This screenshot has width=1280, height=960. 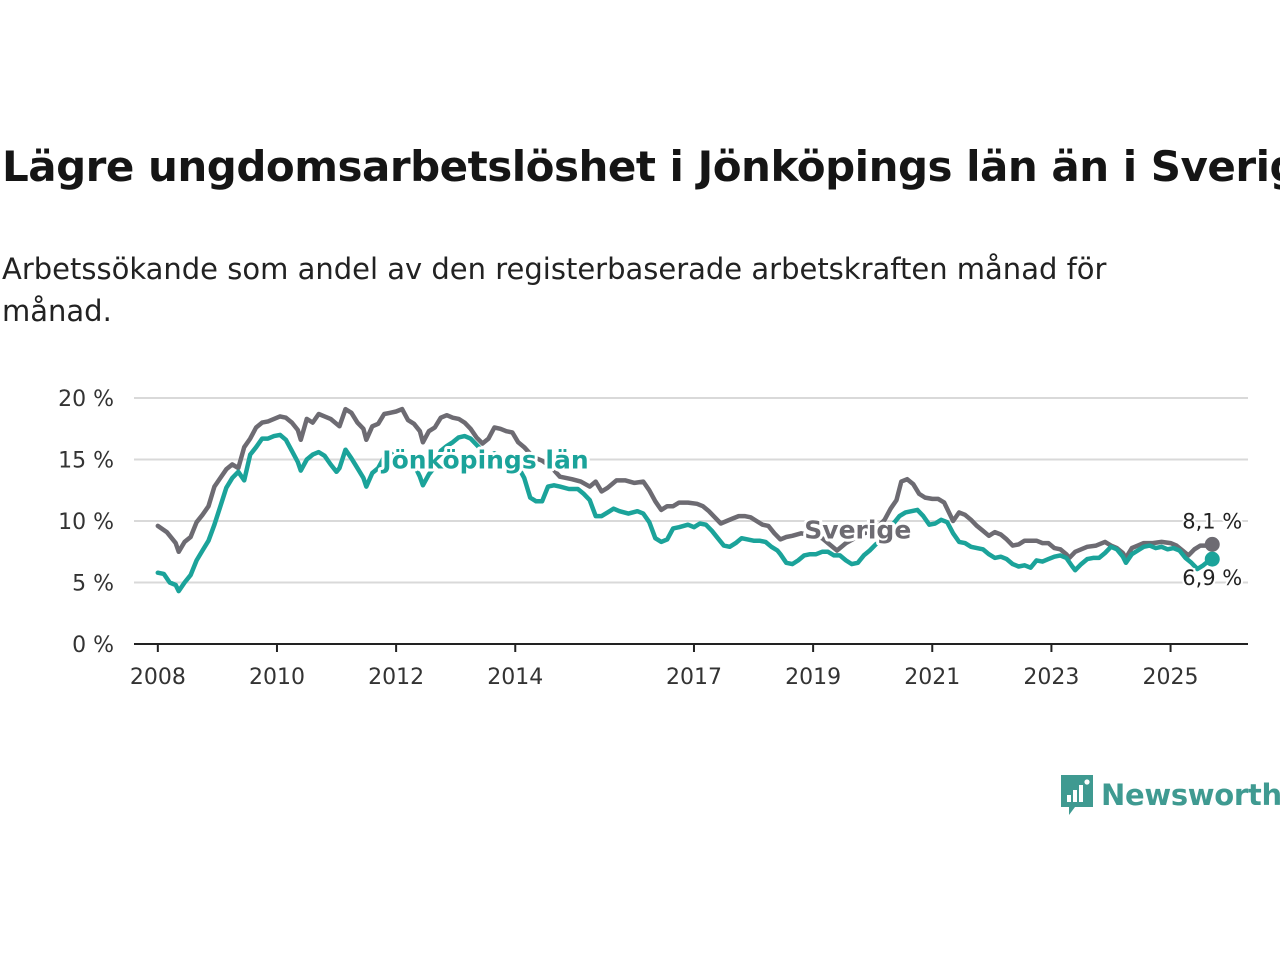 What do you see at coordinates (1212, 521) in the screenshot?
I see `end-value-label-sverige: 8,1 %` at bounding box center [1212, 521].